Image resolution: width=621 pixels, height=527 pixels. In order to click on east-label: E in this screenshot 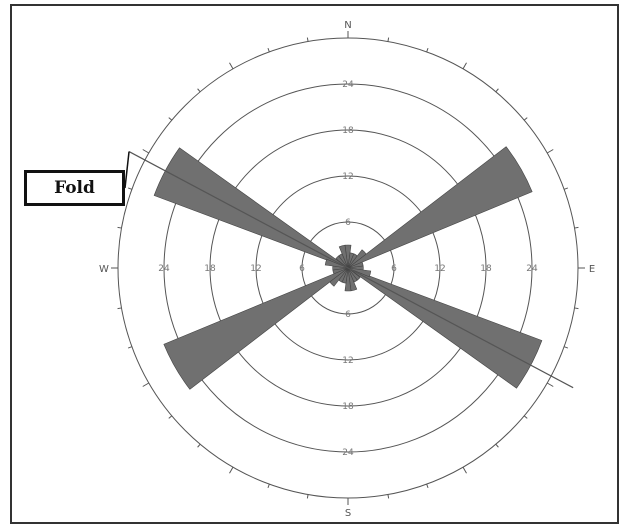, I will do `click(592, 269)`.